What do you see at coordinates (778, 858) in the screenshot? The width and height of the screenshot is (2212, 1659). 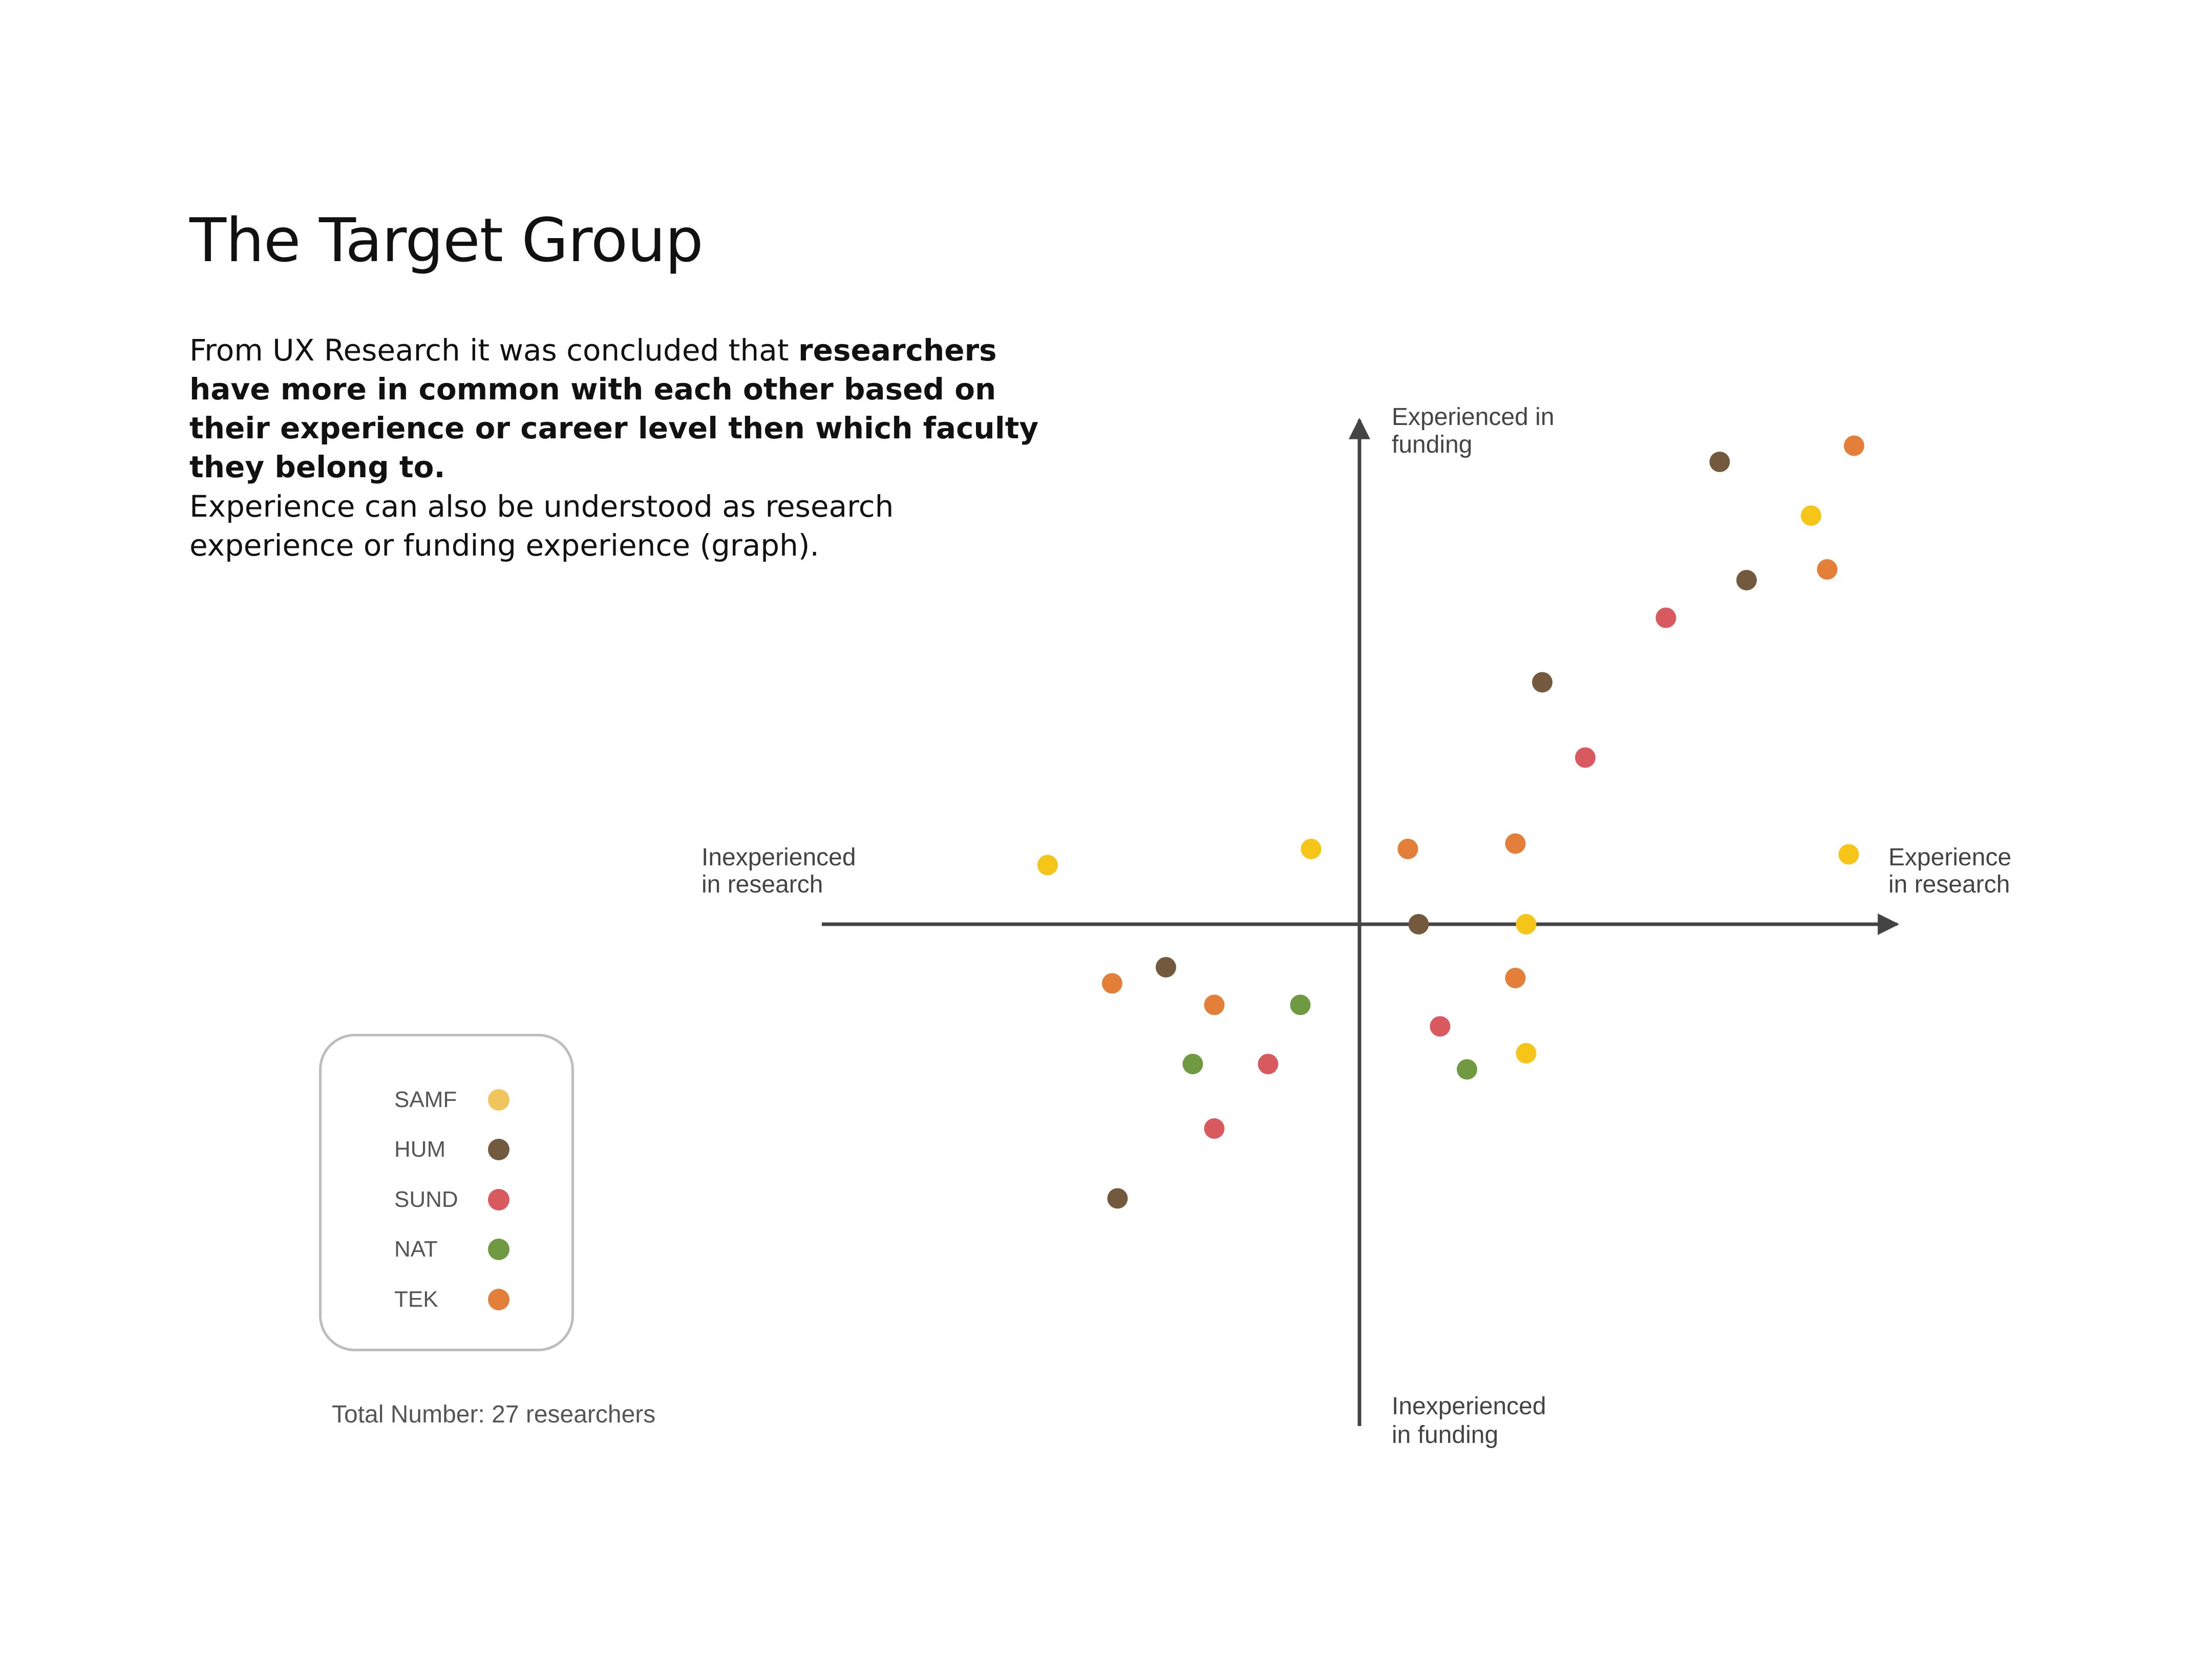 I see `x-negative-label-line-1: Inexperienced` at bounding box center [778, 858].